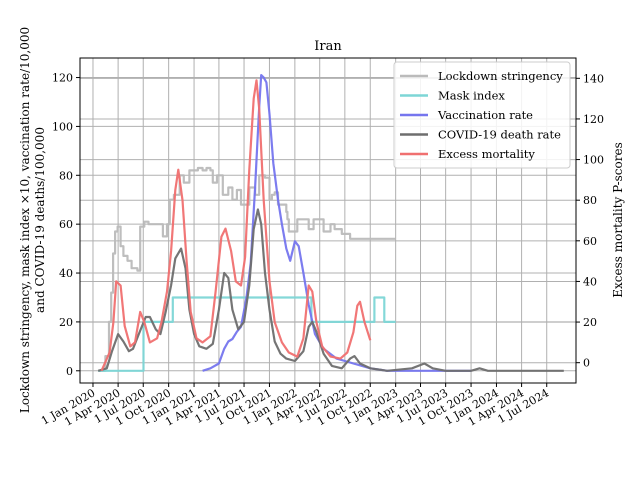  I want to click on y-tick-label: 40, so click(66, 273).